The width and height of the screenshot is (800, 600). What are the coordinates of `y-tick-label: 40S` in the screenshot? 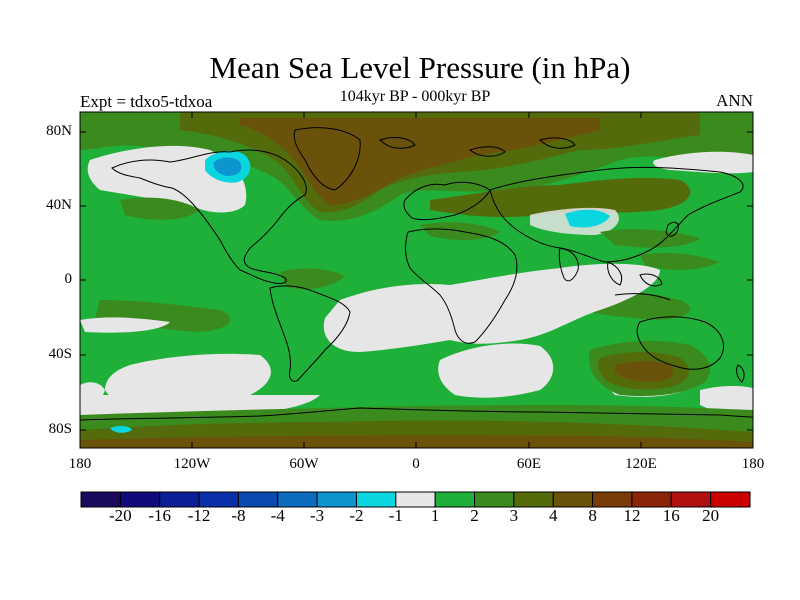 It's located at (60, 354).